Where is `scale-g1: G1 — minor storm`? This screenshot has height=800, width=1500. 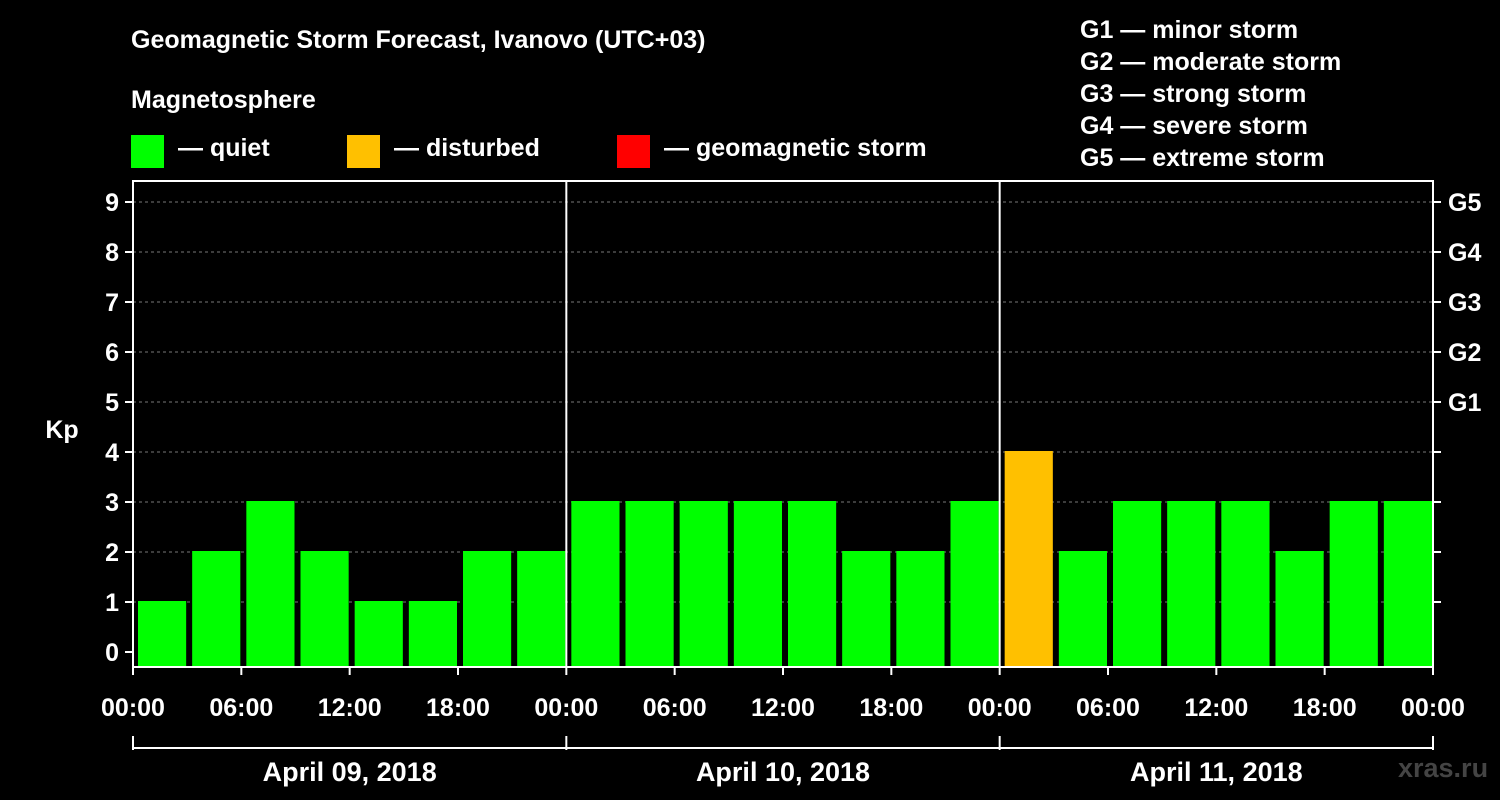
scale-g1: G1 — minor storm is located at coordinates (1189, 30).